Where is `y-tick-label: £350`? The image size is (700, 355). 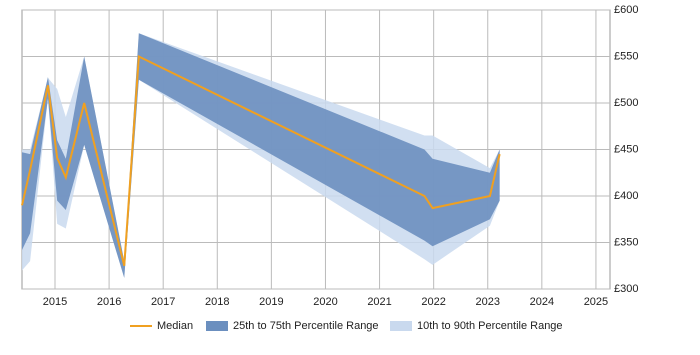 y-tick-label: £350 is located at coordinates (626, 242).